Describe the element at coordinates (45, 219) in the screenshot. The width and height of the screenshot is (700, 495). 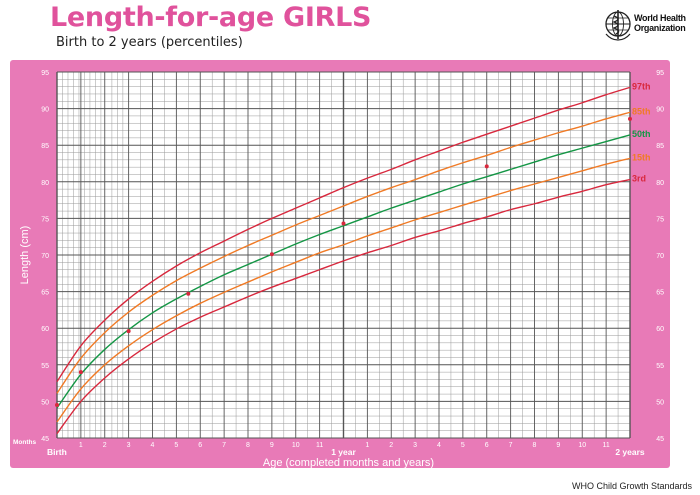
I see `y-tick-label-left: 75` at that location.